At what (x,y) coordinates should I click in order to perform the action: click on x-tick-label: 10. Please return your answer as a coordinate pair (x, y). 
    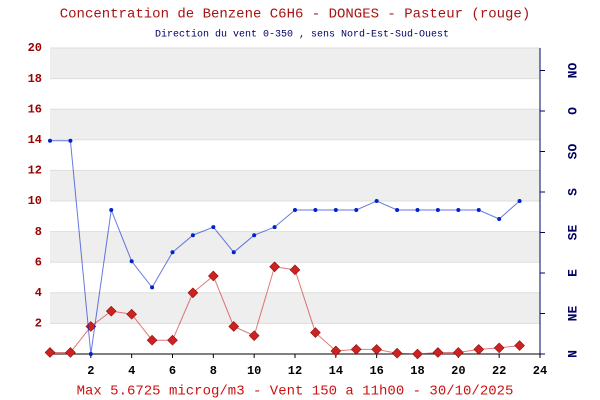
    Looking at the image, I should click on (254, 371).